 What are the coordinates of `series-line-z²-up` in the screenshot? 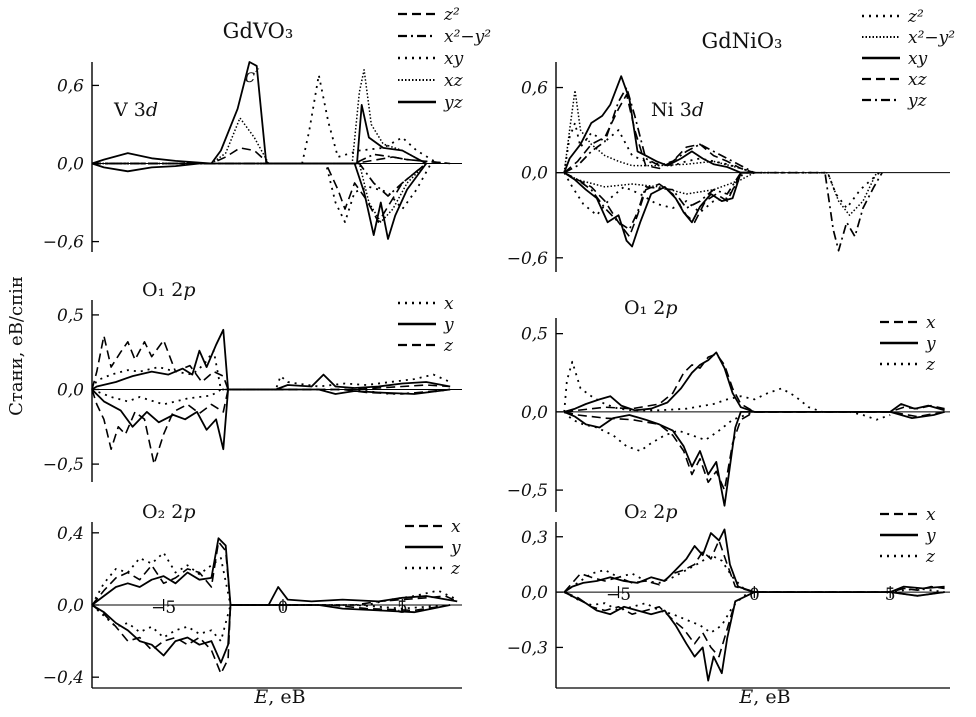 It's located at (271, 156).